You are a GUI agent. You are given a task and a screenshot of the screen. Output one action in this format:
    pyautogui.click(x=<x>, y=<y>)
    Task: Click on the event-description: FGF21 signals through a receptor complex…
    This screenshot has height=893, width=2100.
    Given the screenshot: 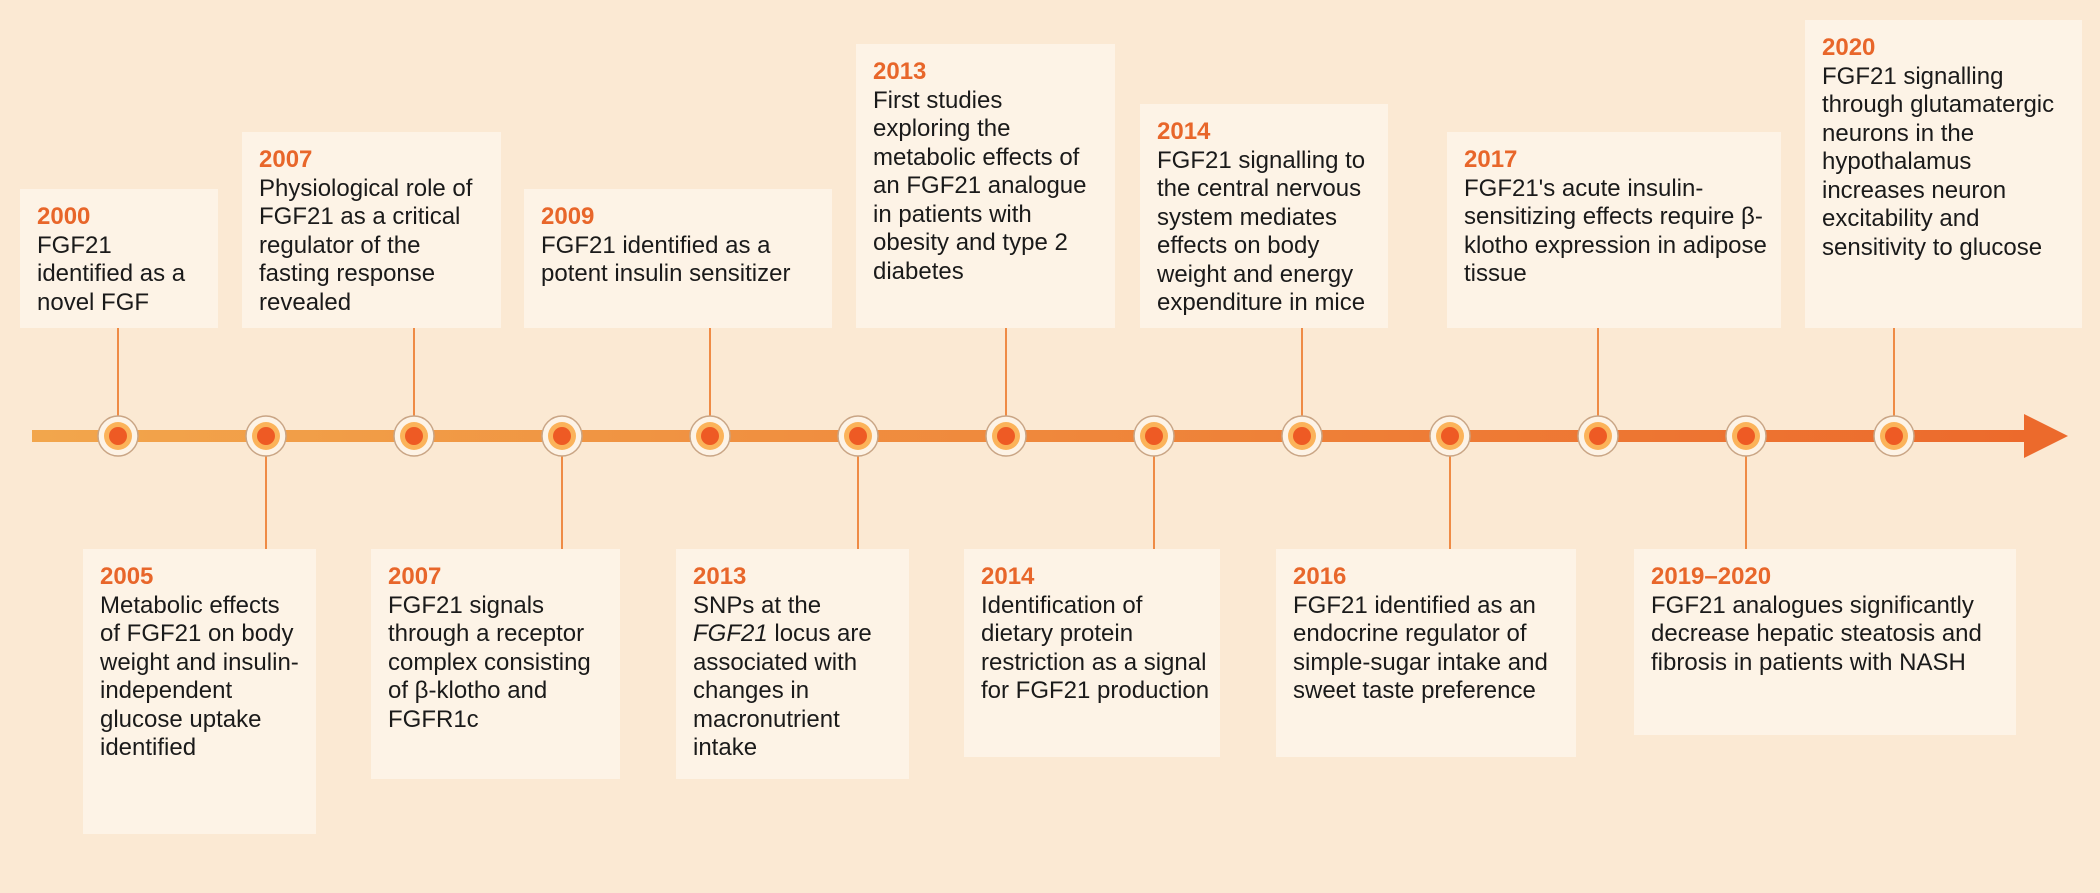 What is the action you would take?
    pyautogui.click(x=489, y=662)
    